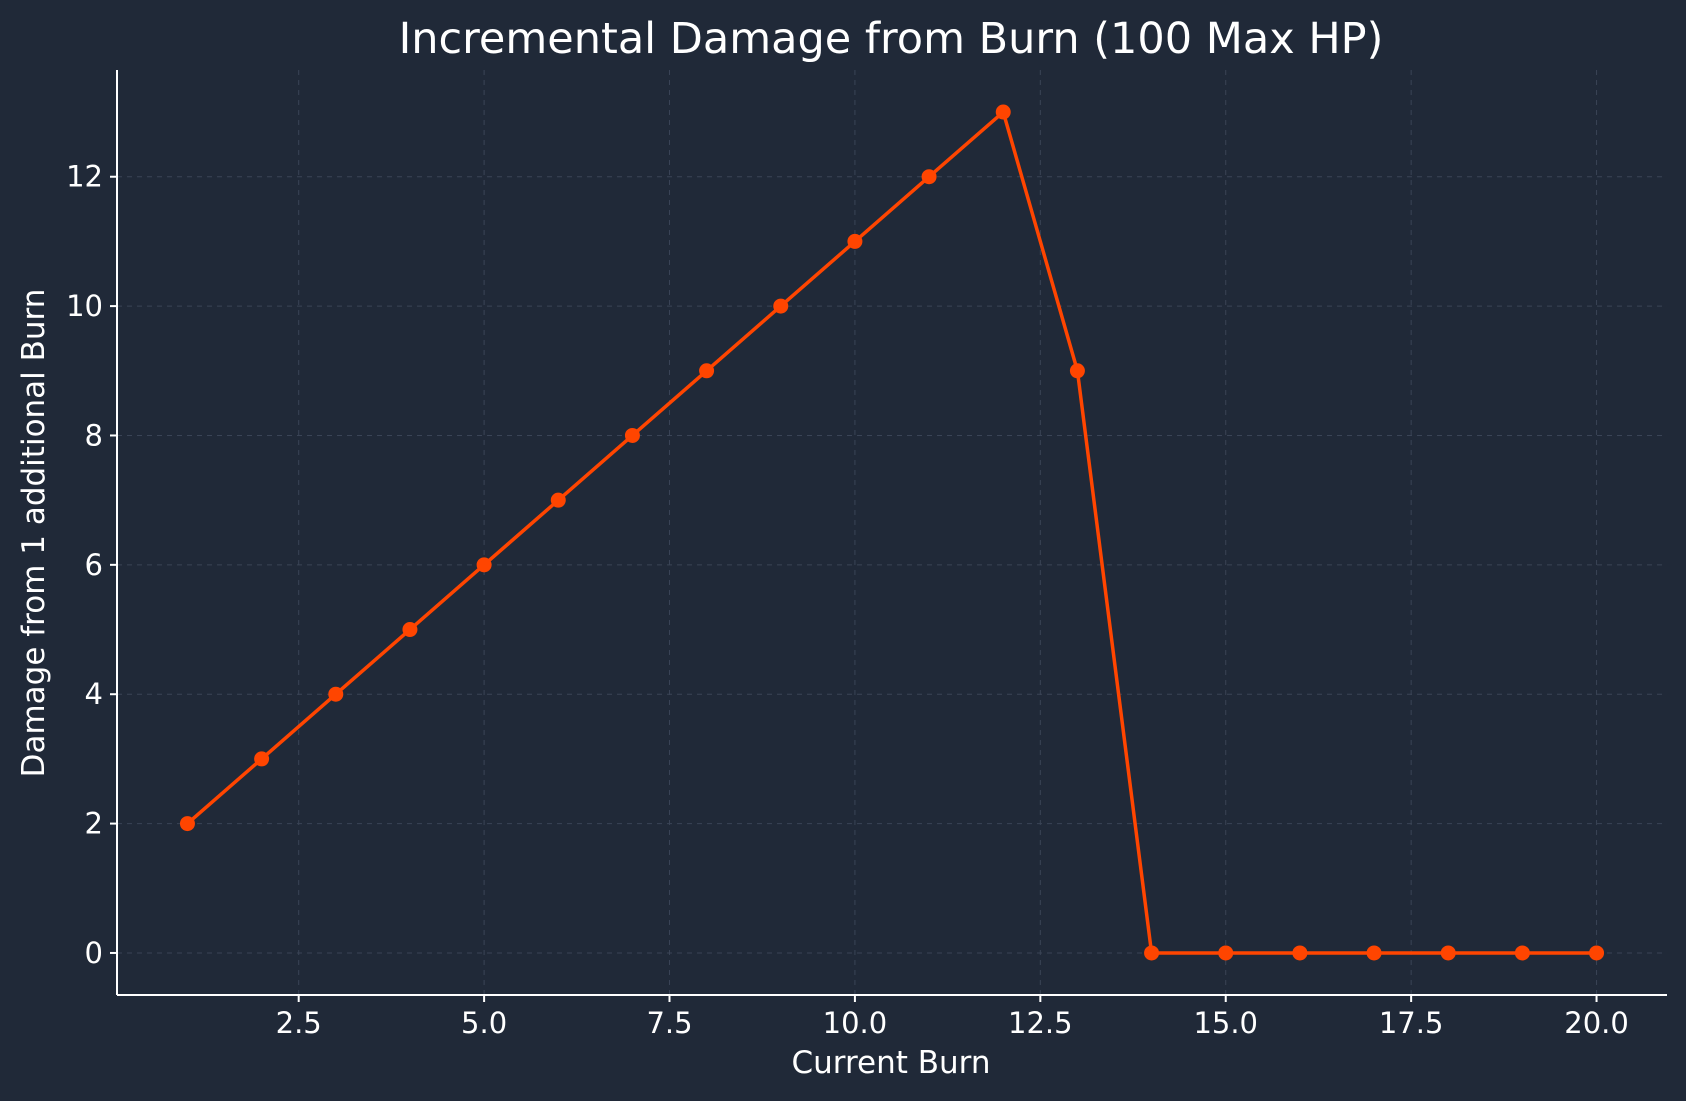 This screenshot has width=1686, height=1101. I want to click on y-tick-label: 6, so click(94, 565).